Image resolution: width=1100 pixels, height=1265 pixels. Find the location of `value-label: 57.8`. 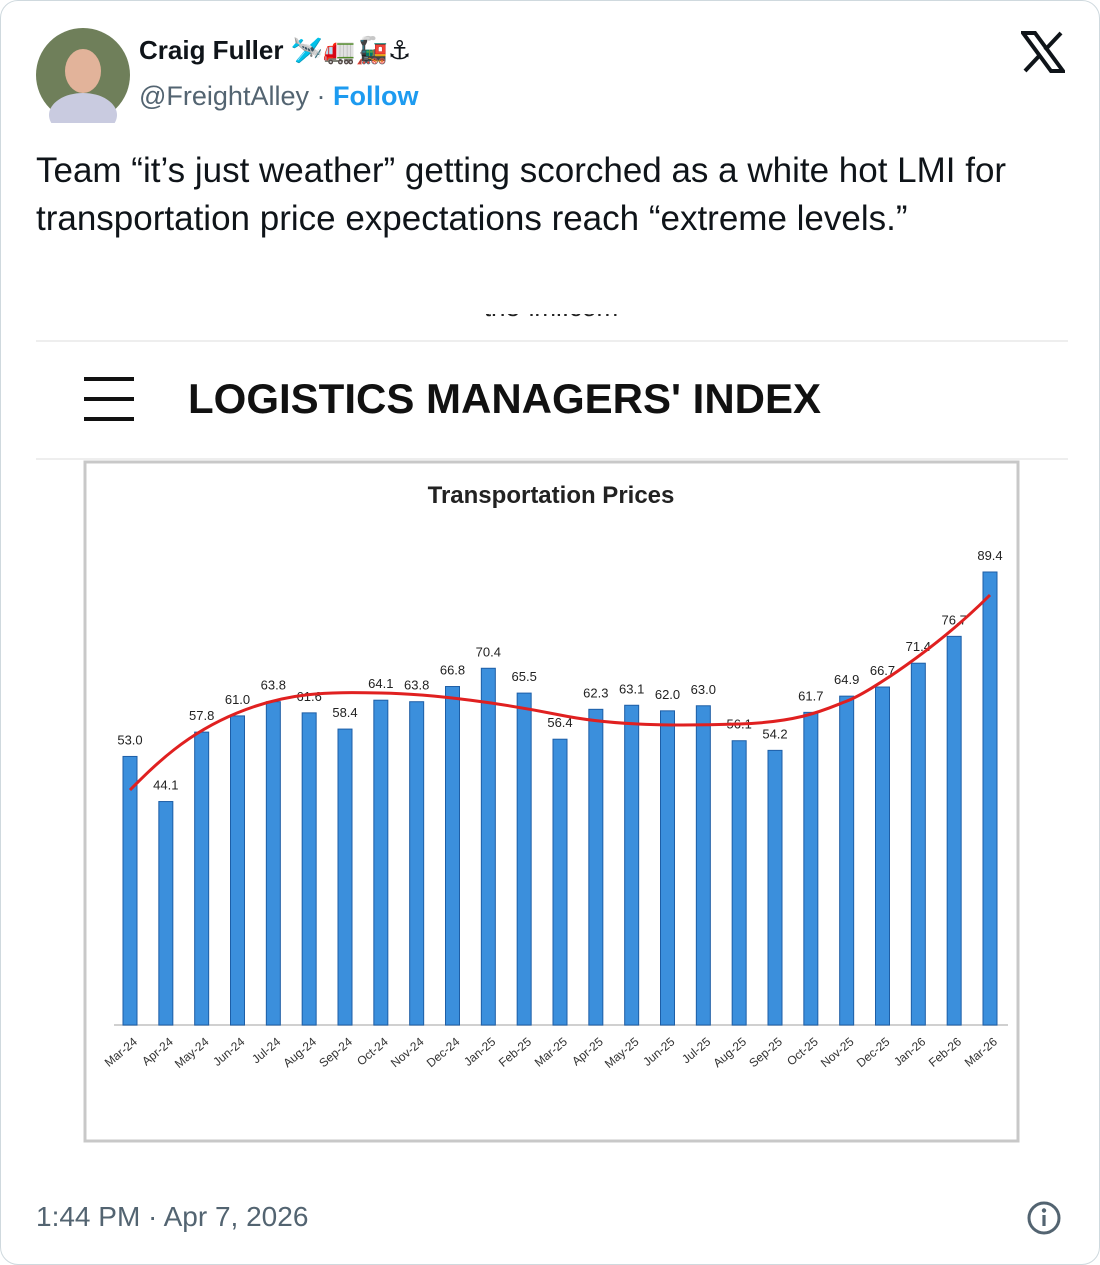

value-label: 57.8 is located at coordinates (201, 715).